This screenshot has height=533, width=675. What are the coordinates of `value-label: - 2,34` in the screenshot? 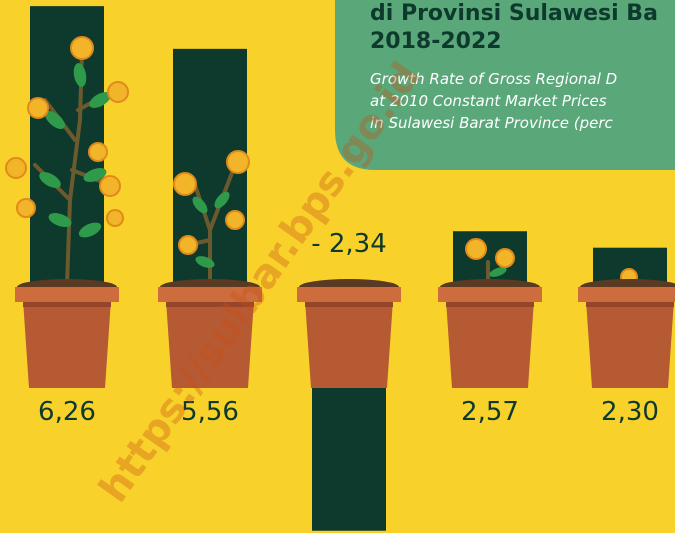 It's located at (349, 244).